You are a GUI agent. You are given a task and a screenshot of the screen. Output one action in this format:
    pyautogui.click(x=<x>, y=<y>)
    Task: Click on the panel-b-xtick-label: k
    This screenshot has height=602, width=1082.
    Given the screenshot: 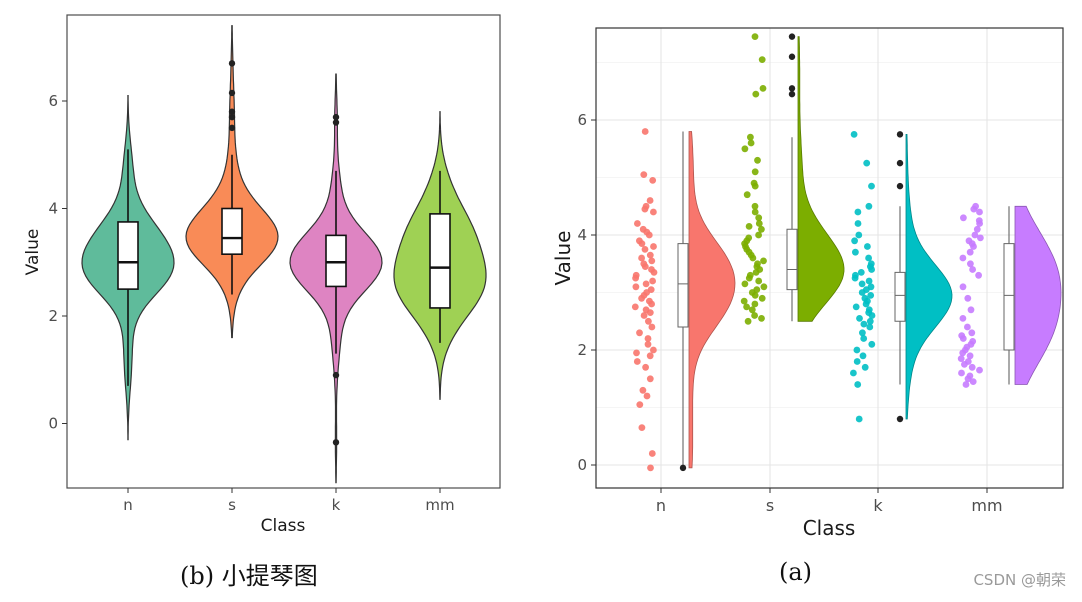 What is the action you would take?
    pyautogui.click(x=336, y=505)
    